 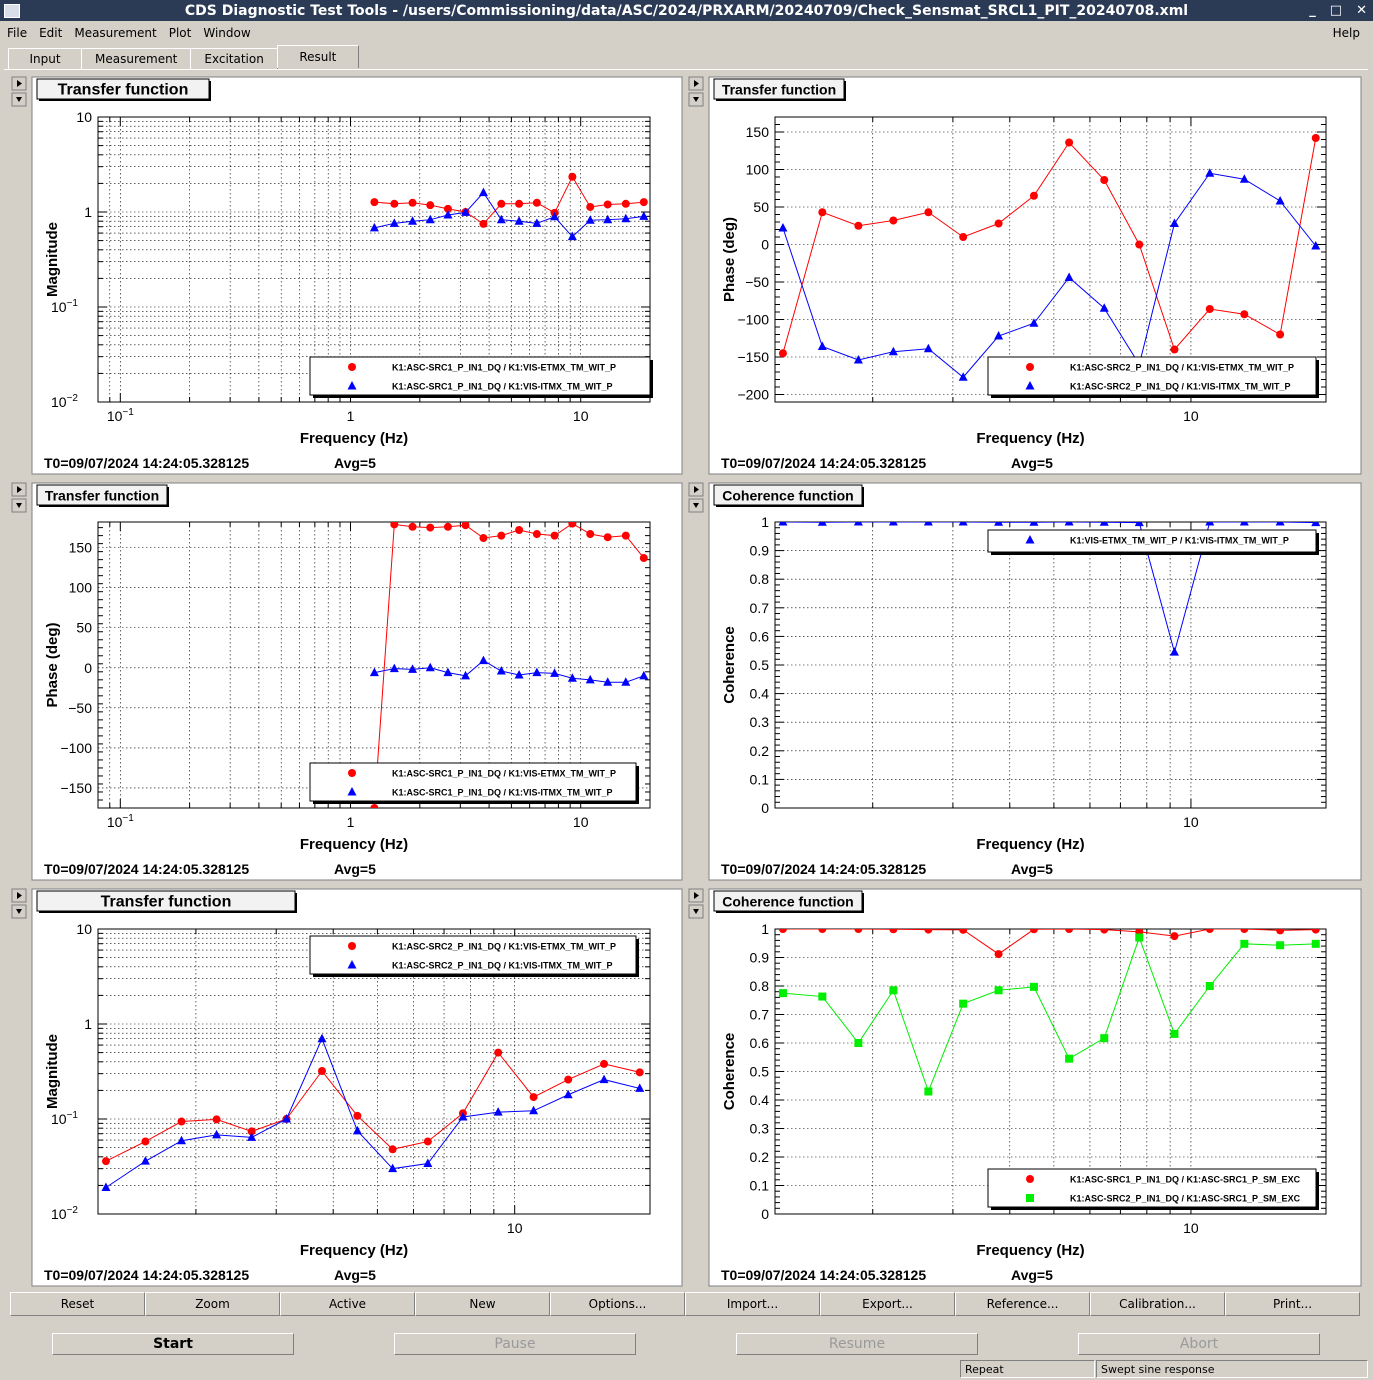 What do you see at coordinates (1361, 10) in the screenshot?
I see `close-icon: ✕` at bounding box center [1361, 10].